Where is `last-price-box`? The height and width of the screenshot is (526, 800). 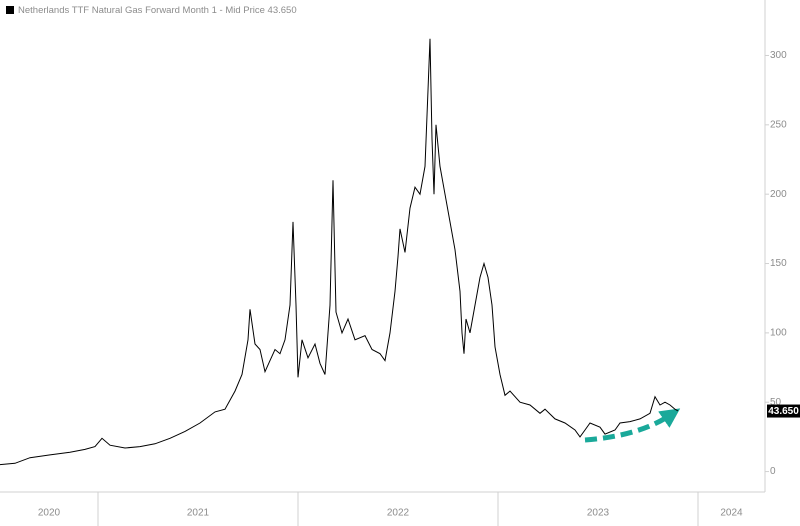 last-price-box is located at coordinates (783, 411).